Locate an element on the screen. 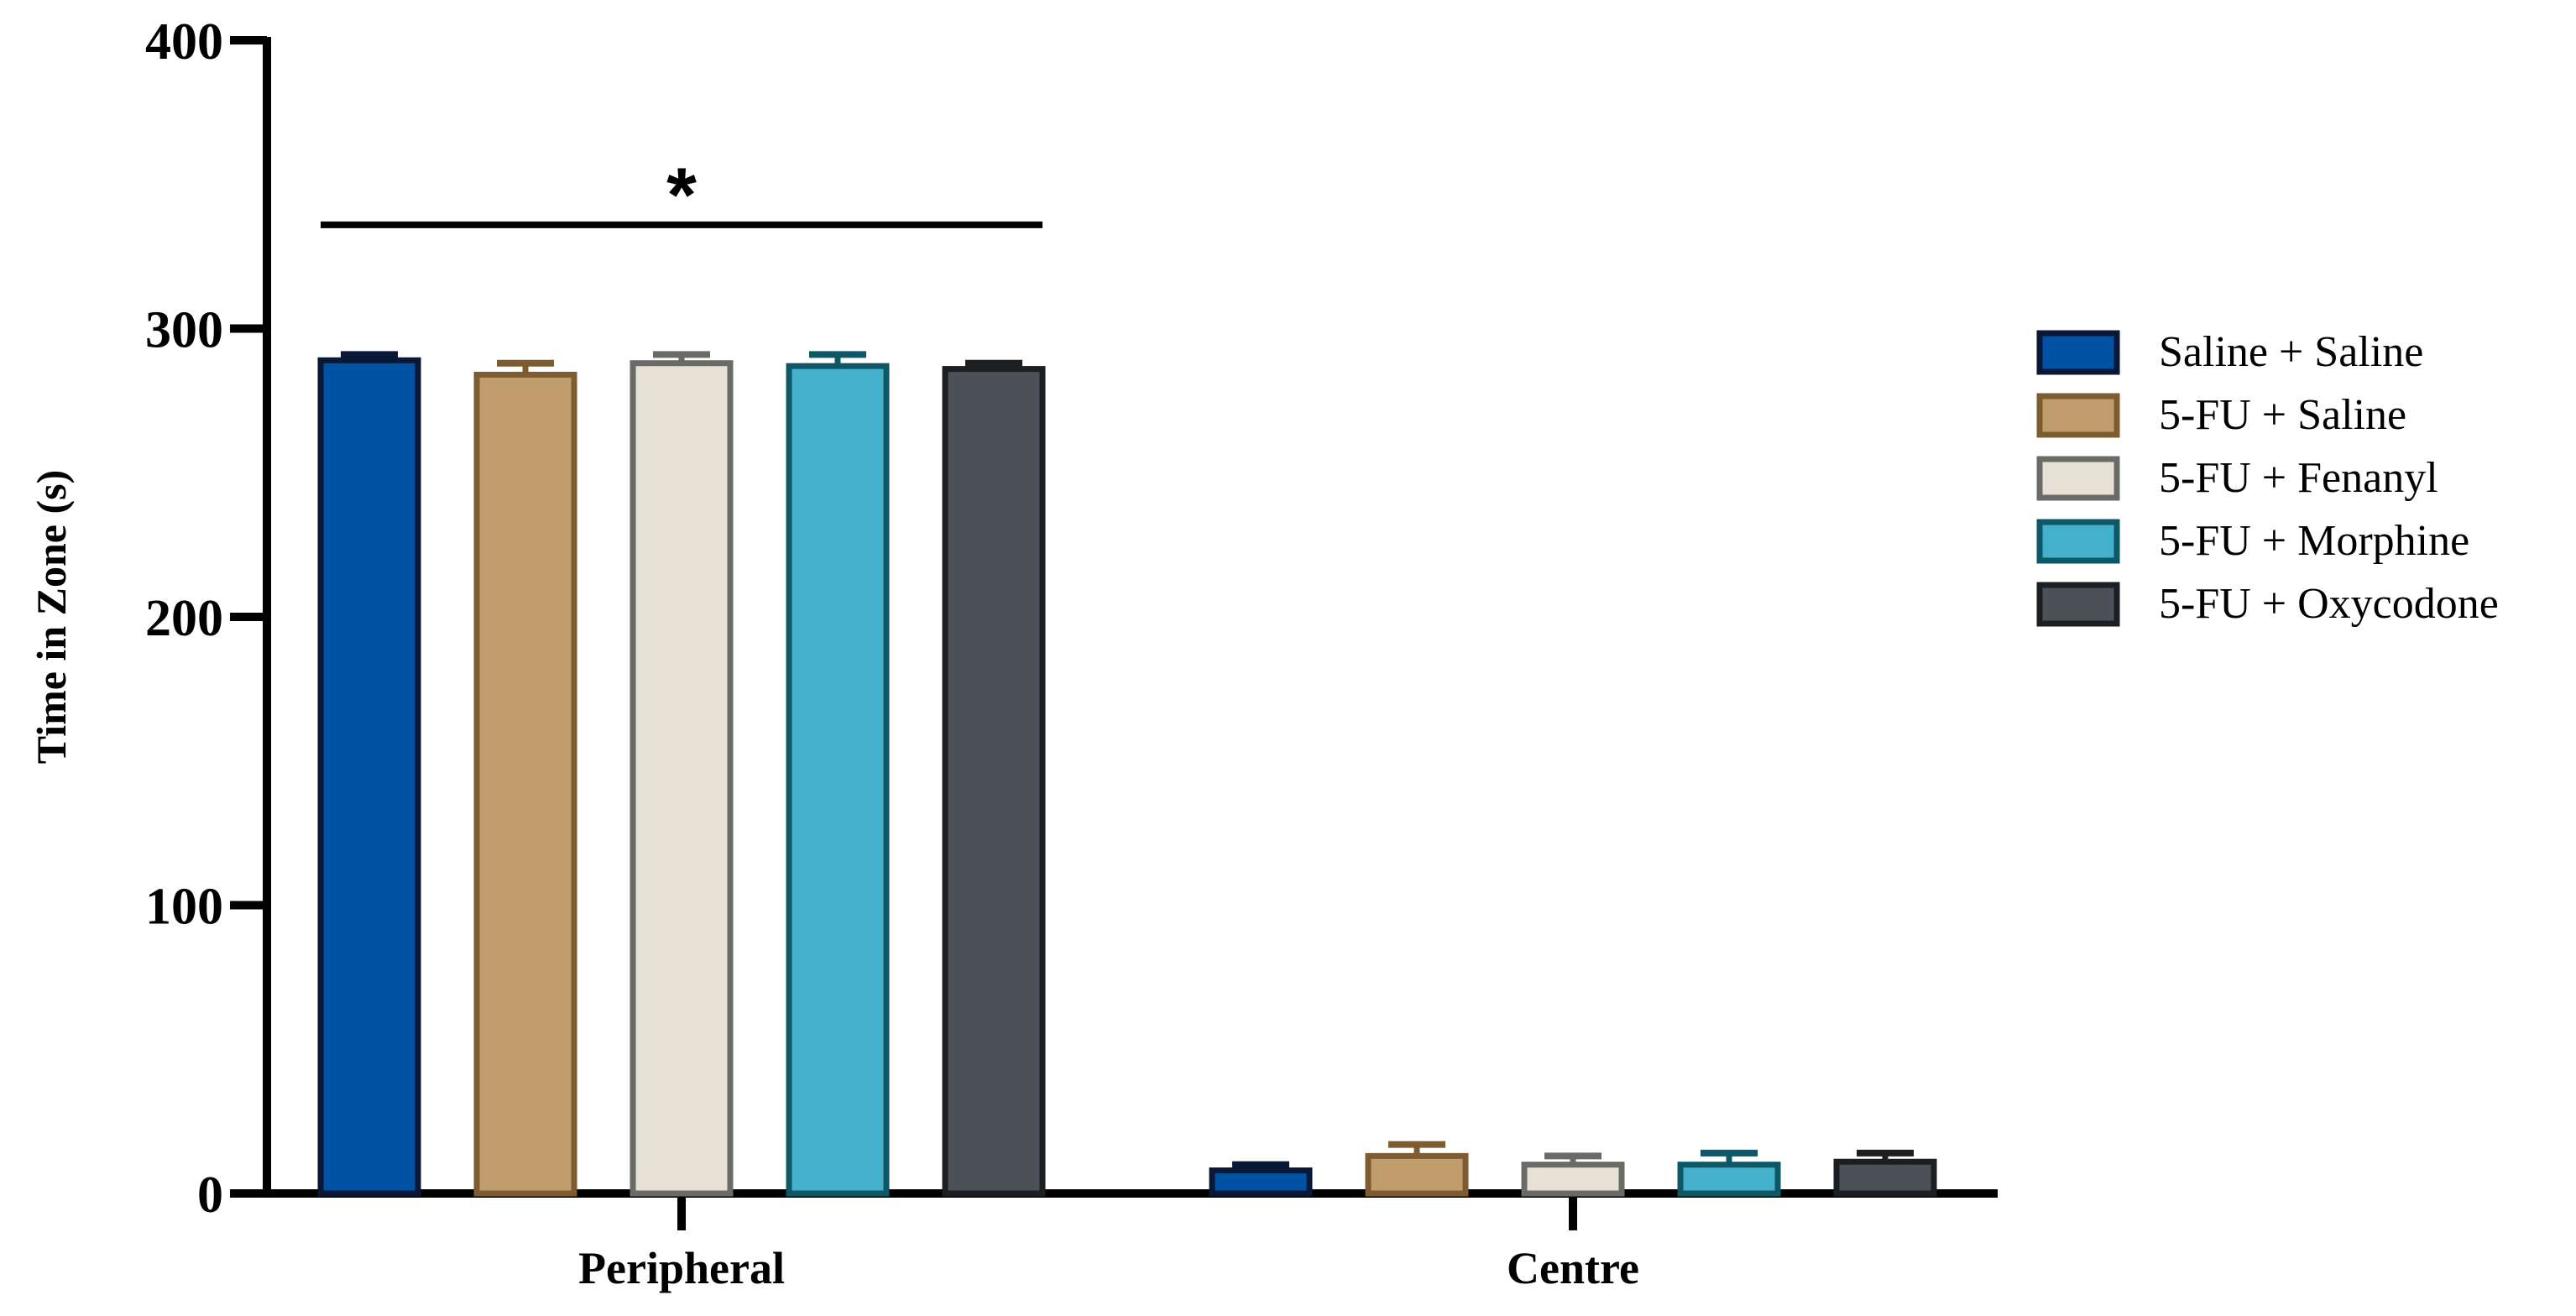  significance-marker: * is located at coordinates (681, 195).